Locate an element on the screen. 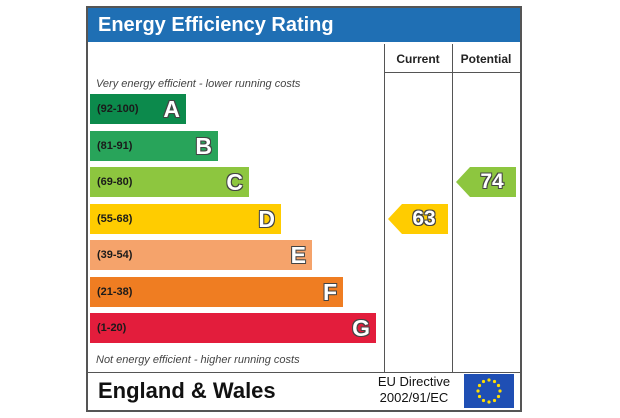 This screenshot has width=620, height=418. column-header-divider is located at coordinates (452, 72).